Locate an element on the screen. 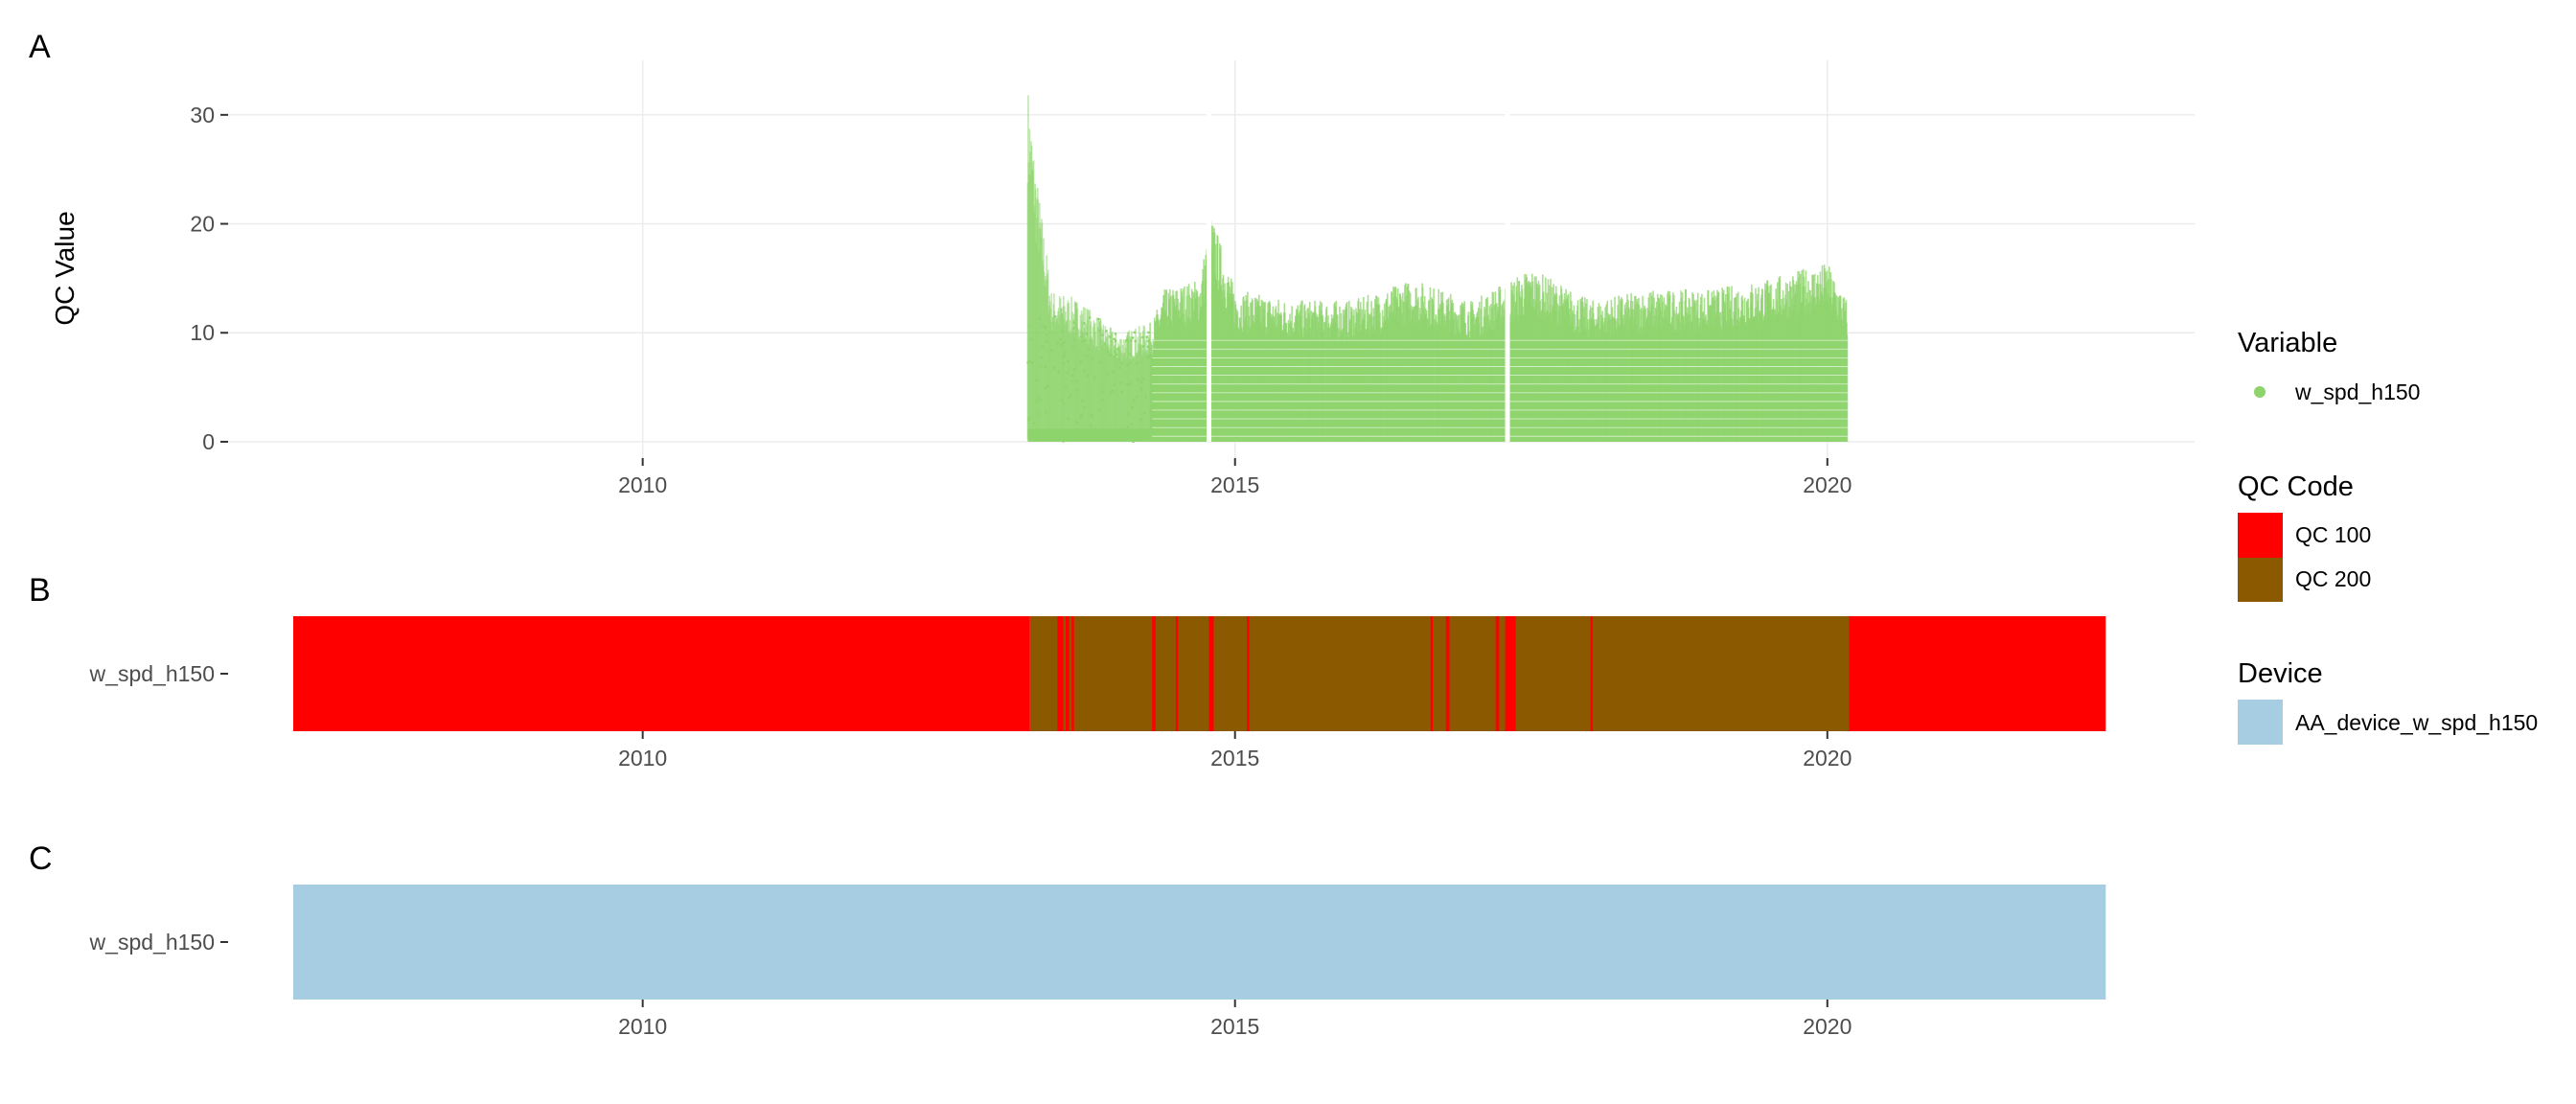 This screenshot has height=1104, width=2576. panel-a-y-tick-label: 30 is located at coordinates (202, 115).